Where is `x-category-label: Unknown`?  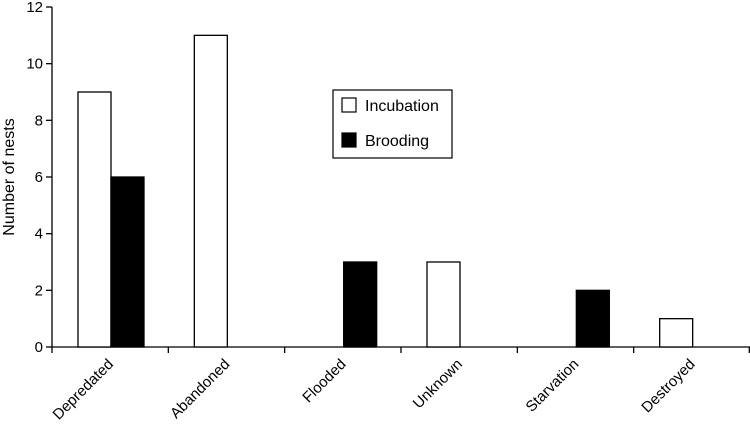 x-category-label: Unknown is located at coordinates (438, 384).